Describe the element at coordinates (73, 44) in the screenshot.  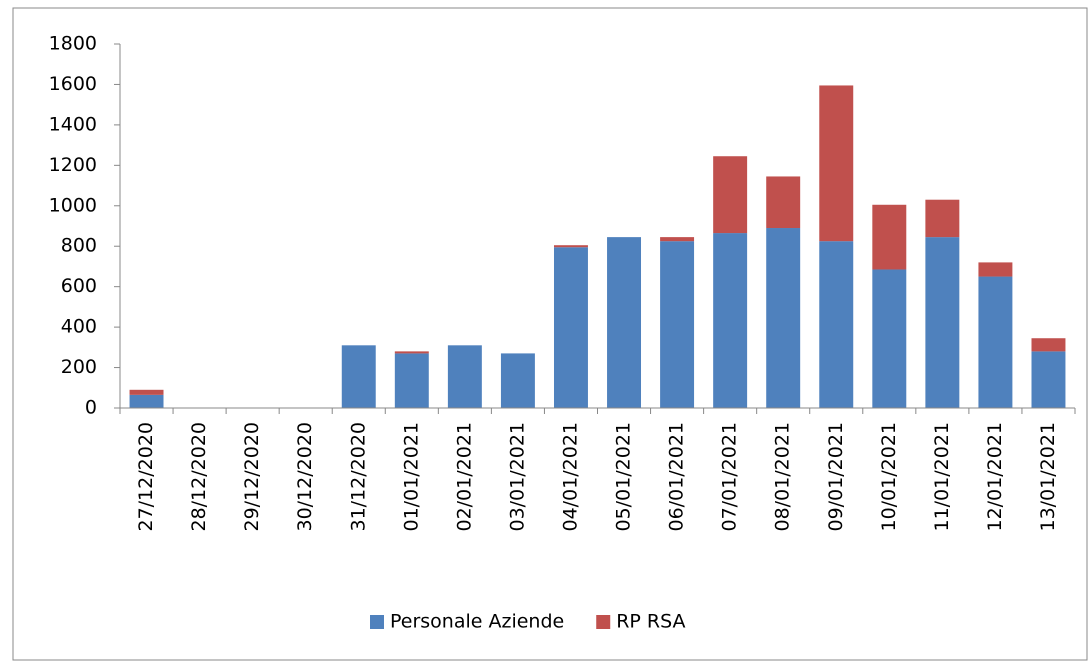
I see `y-tick-label: 1800` at that location.